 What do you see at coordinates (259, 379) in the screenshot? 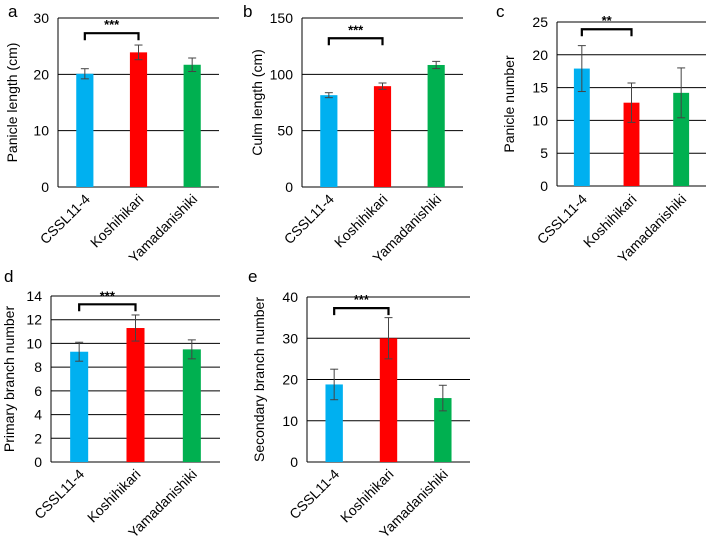
I see `y-axis-title: Secondary branch number` at bounding box center [259, 379].